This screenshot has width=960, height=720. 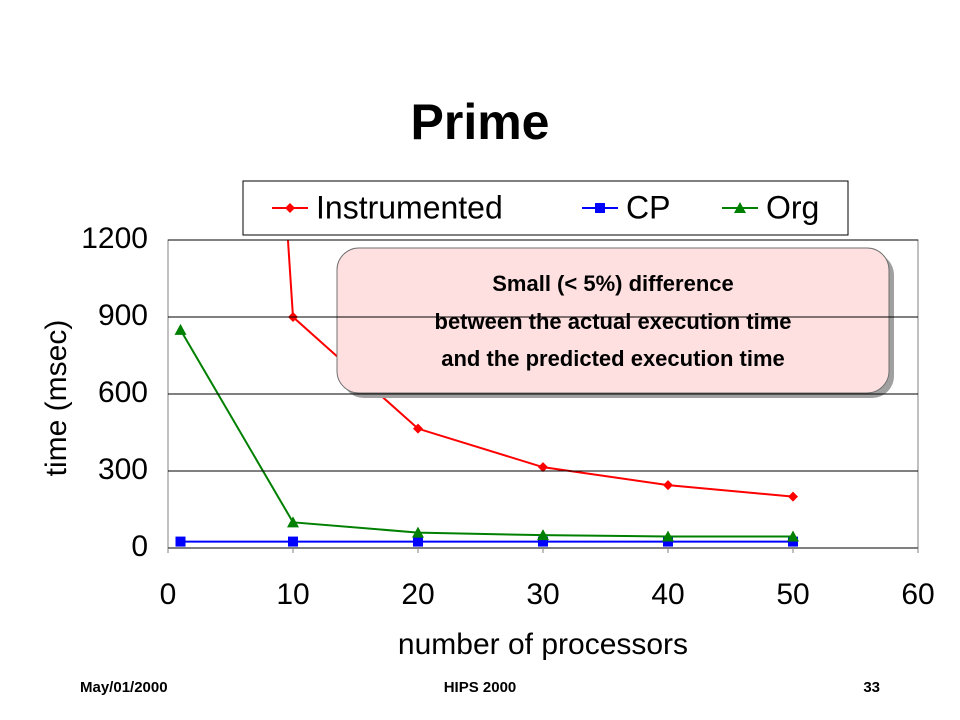 What do you see at coordinates (480, 687) in the screenshot?
I see `footer-event: HIPS 2000` at bounding box center [480, 687].